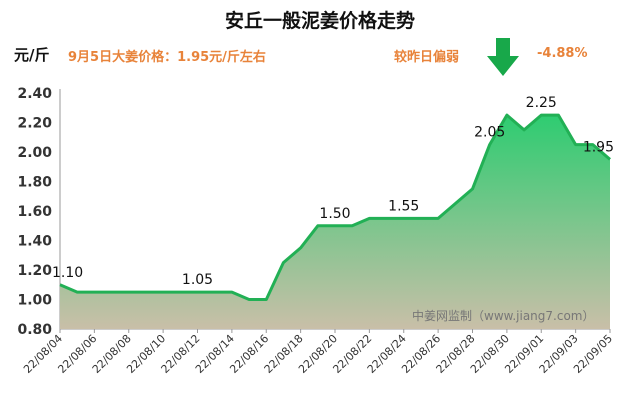 The height and width of the screenshot is (410, 640). What do you see at coordinates (34, 212) in the screenshot?
I see `y-tick-label: 1.60` at bounding box center [34, 212].